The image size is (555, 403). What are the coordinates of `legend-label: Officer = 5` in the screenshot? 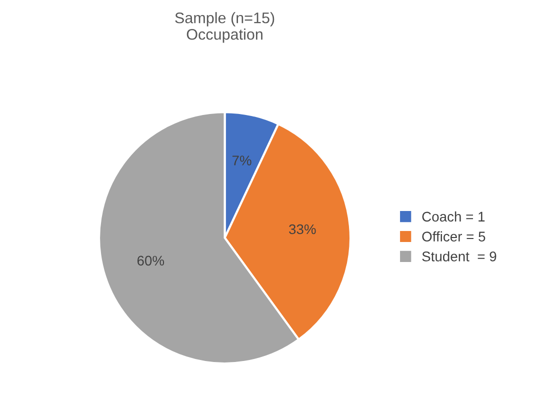 It's located at (454, 236).